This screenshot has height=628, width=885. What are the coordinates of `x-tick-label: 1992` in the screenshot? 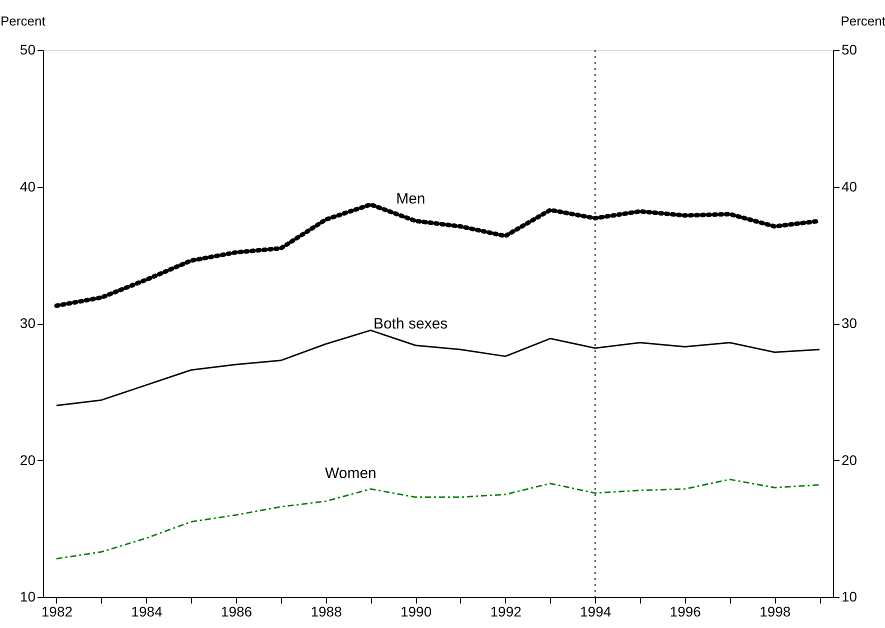 It's located at (506, 612).